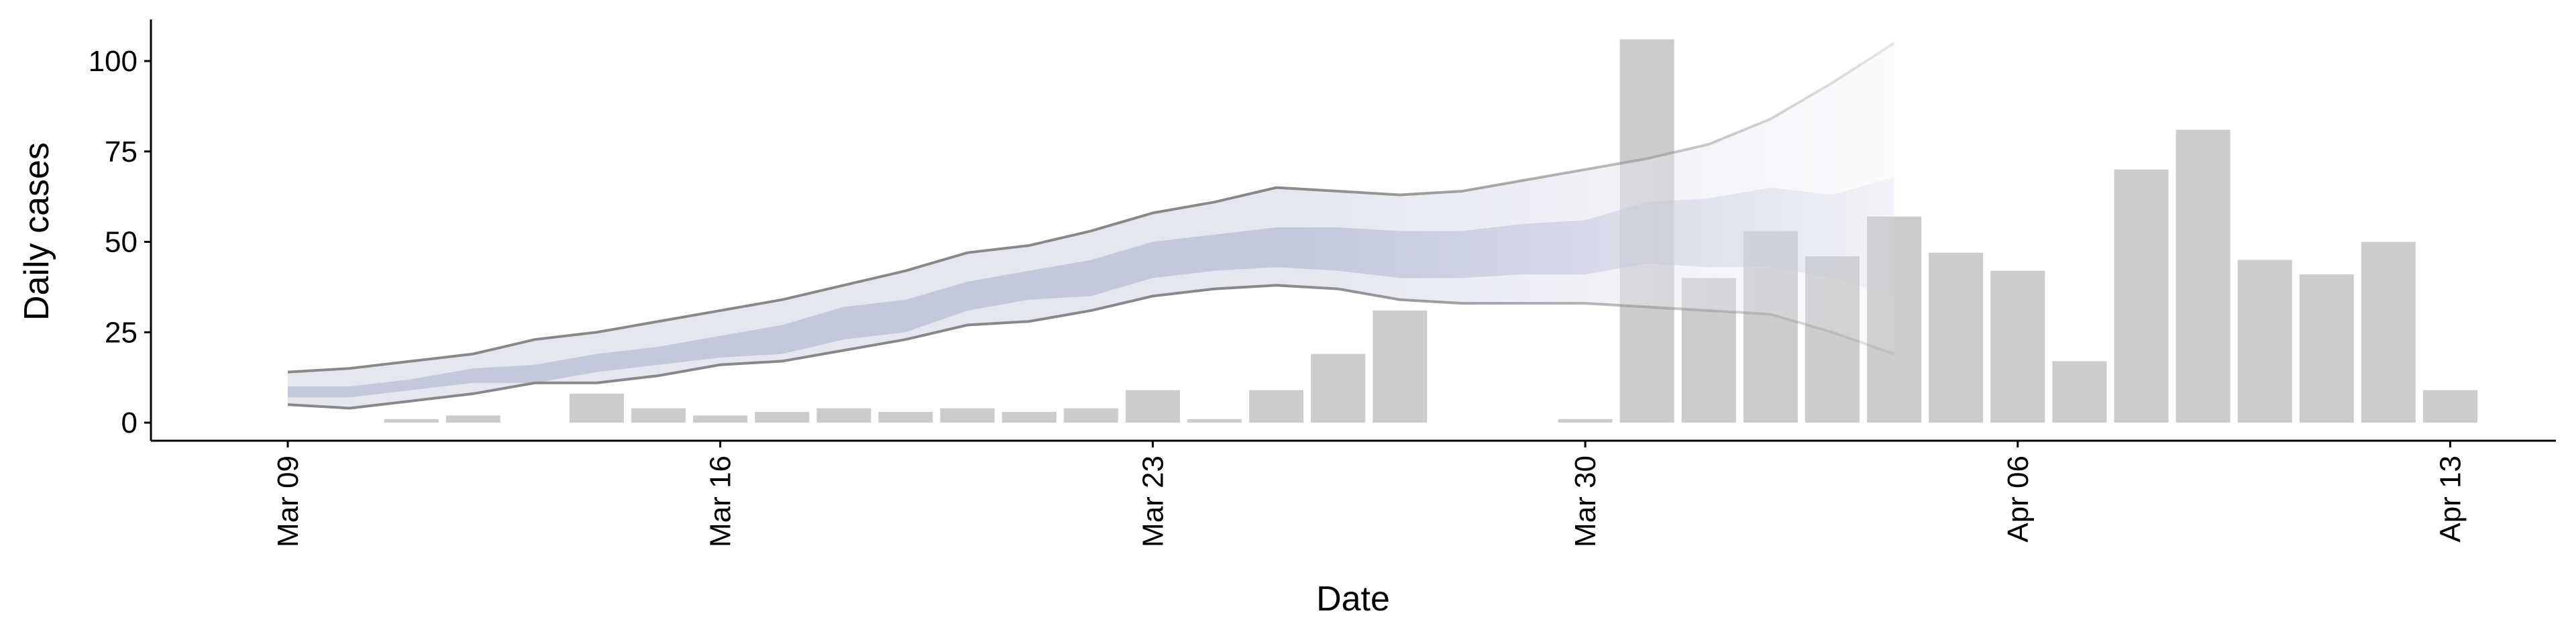  Describe the element at coordinates (1091, 347) in the screenshot. I see `band-lower-line` at that location.